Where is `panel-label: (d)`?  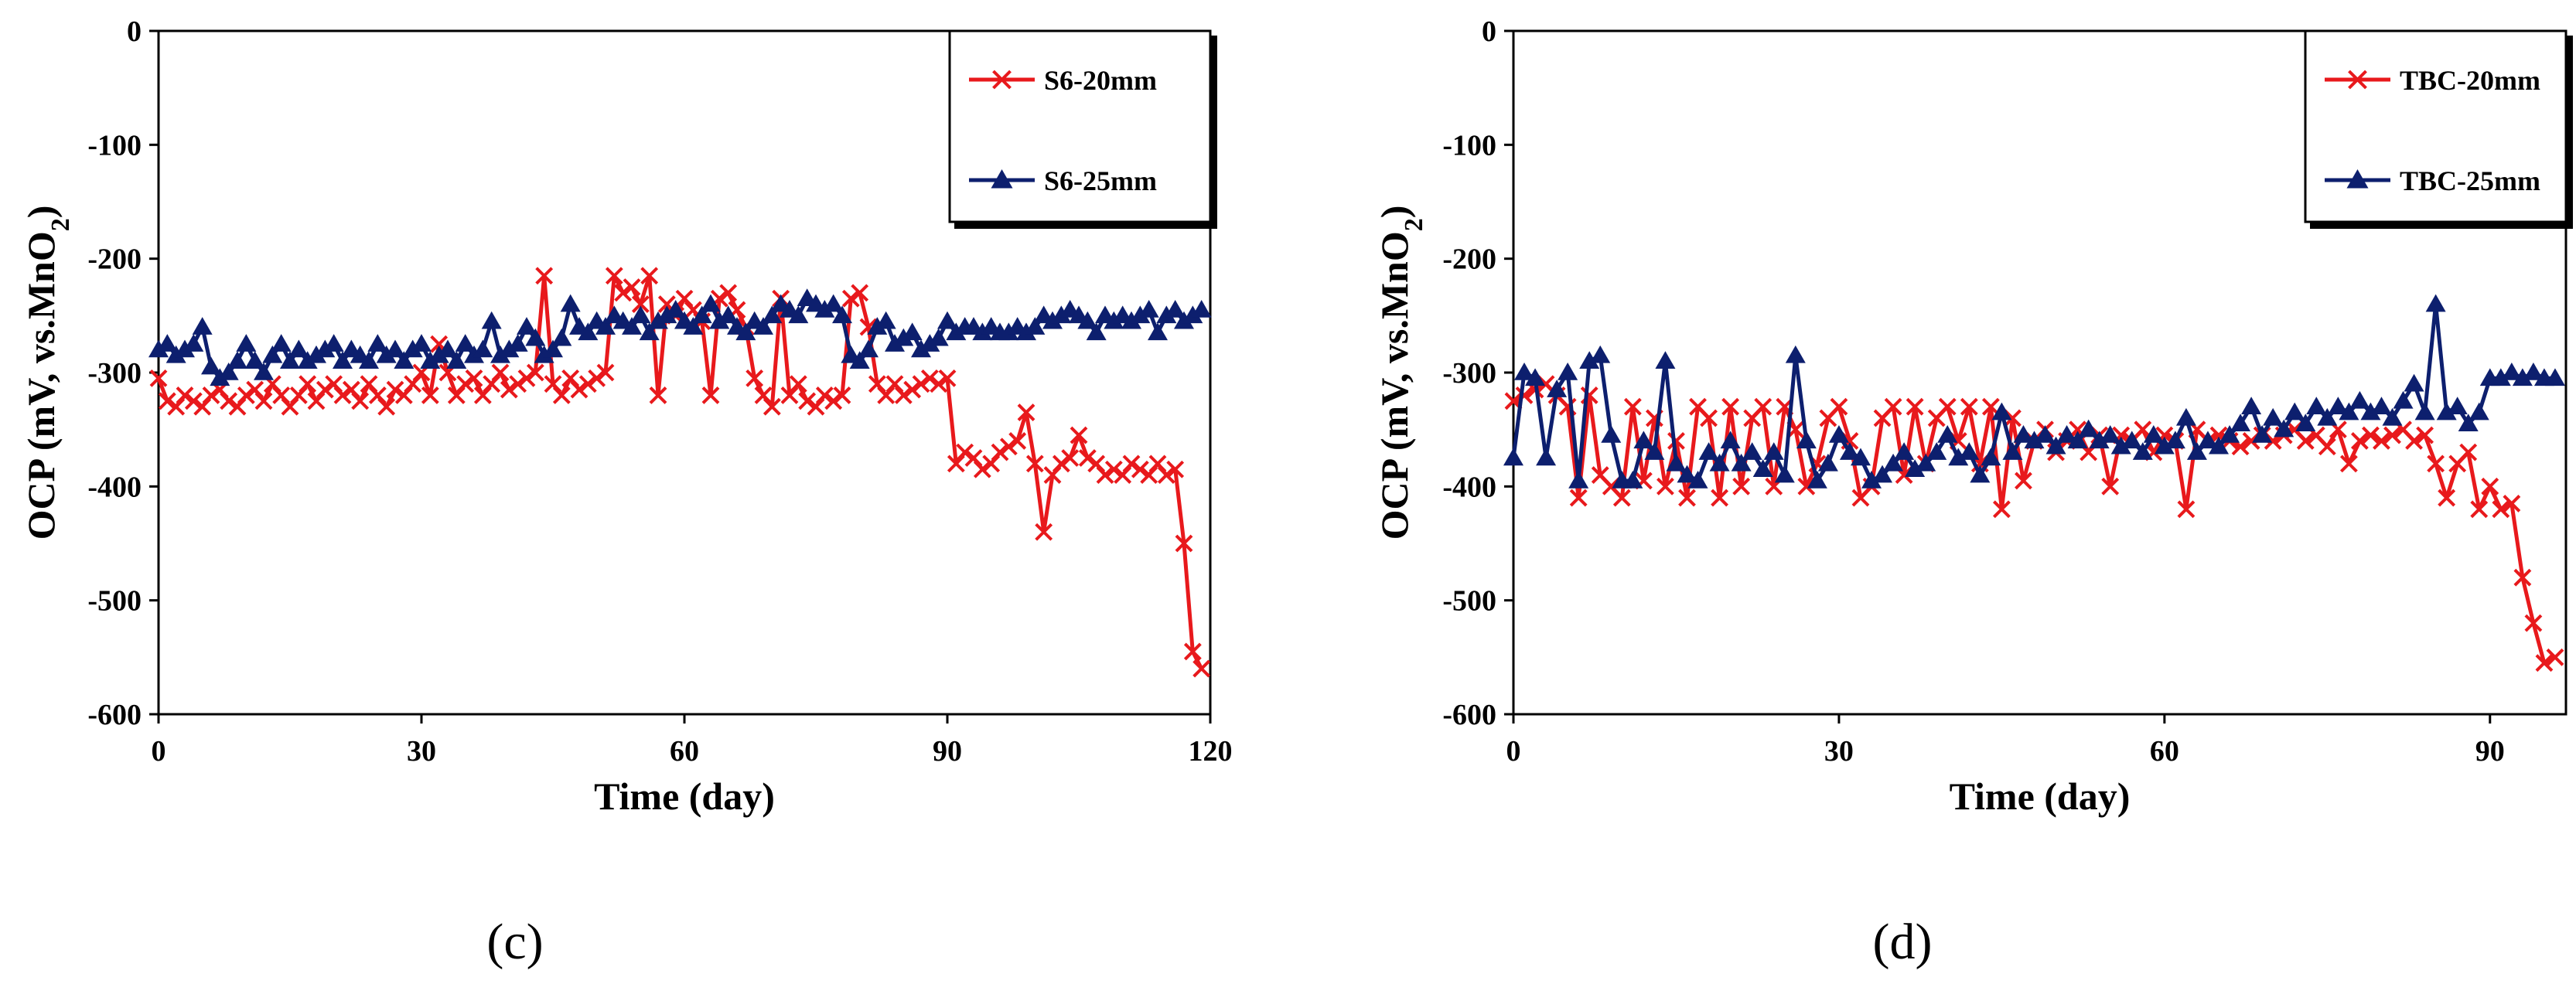
panel-label: (d) is located at coordinates (1903, 942).